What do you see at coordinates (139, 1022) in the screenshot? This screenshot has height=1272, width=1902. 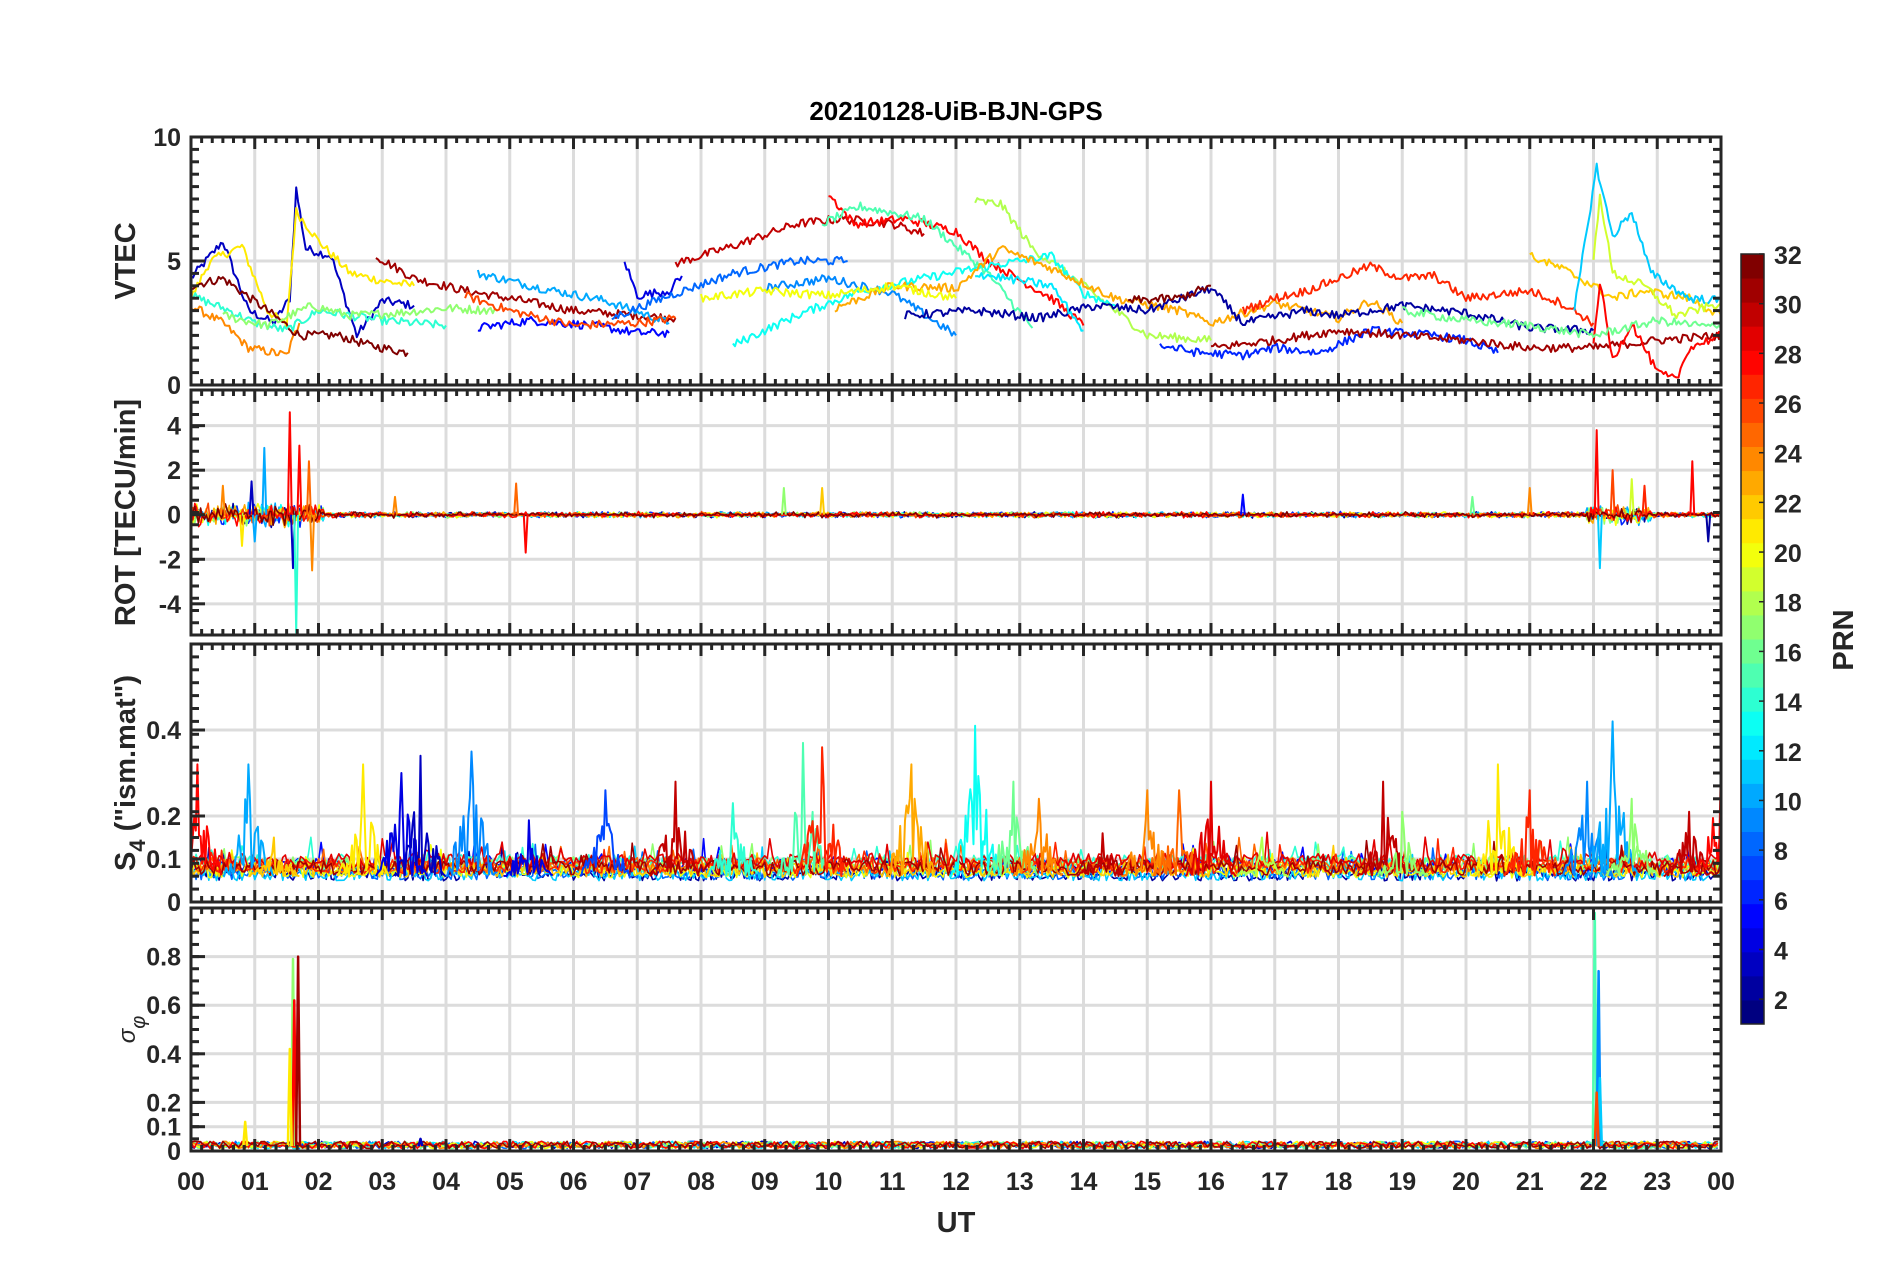 I see `y-label-subscript: φ` at bounding box center [139, 1022].